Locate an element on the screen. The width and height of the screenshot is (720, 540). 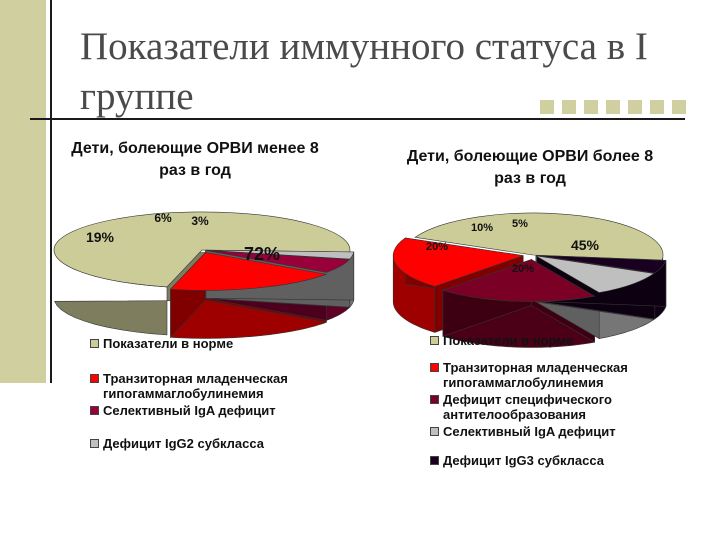
decorative-side-bar is located at coordinates (23, 191).